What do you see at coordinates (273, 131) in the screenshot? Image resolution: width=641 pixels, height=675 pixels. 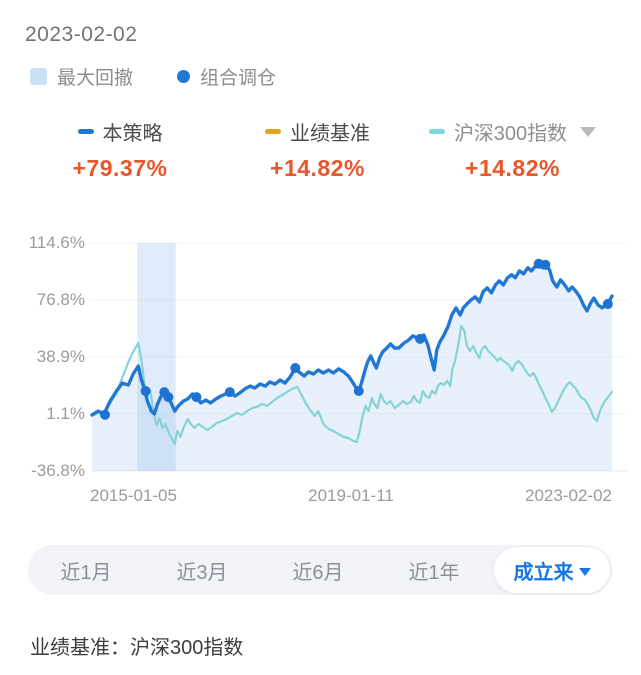 I see `benchmark-dash-icon` at bounding box center [273, 131].